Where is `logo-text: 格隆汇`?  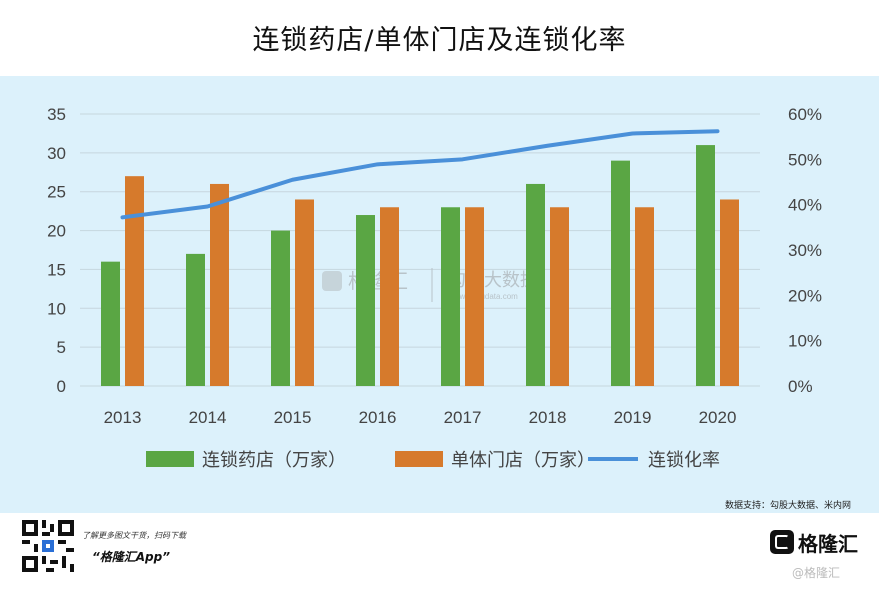
logo-text: 格隆汇 is located at coordinates (828, 543).